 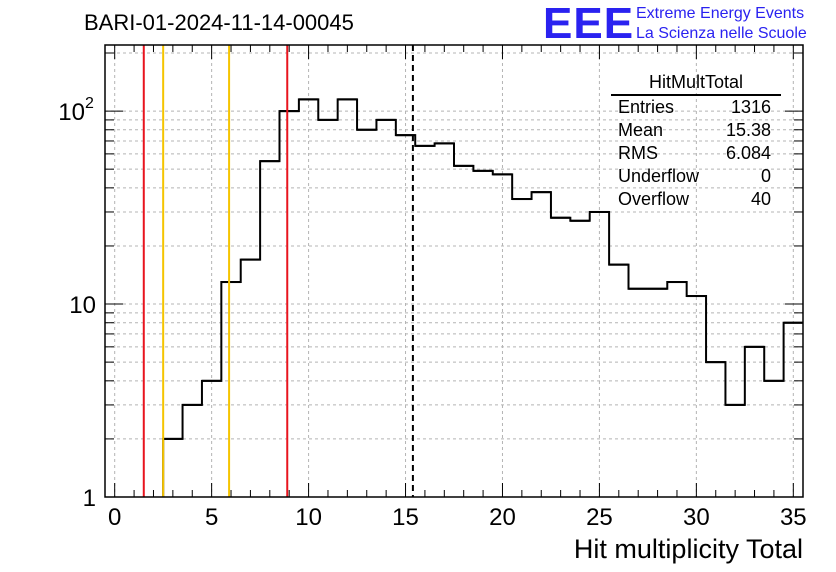 What do you see at coordinates (720, 13) in the screenshot?
I see `logo-line-1: Extreme Energy Events` at bounding box center [720, 13].